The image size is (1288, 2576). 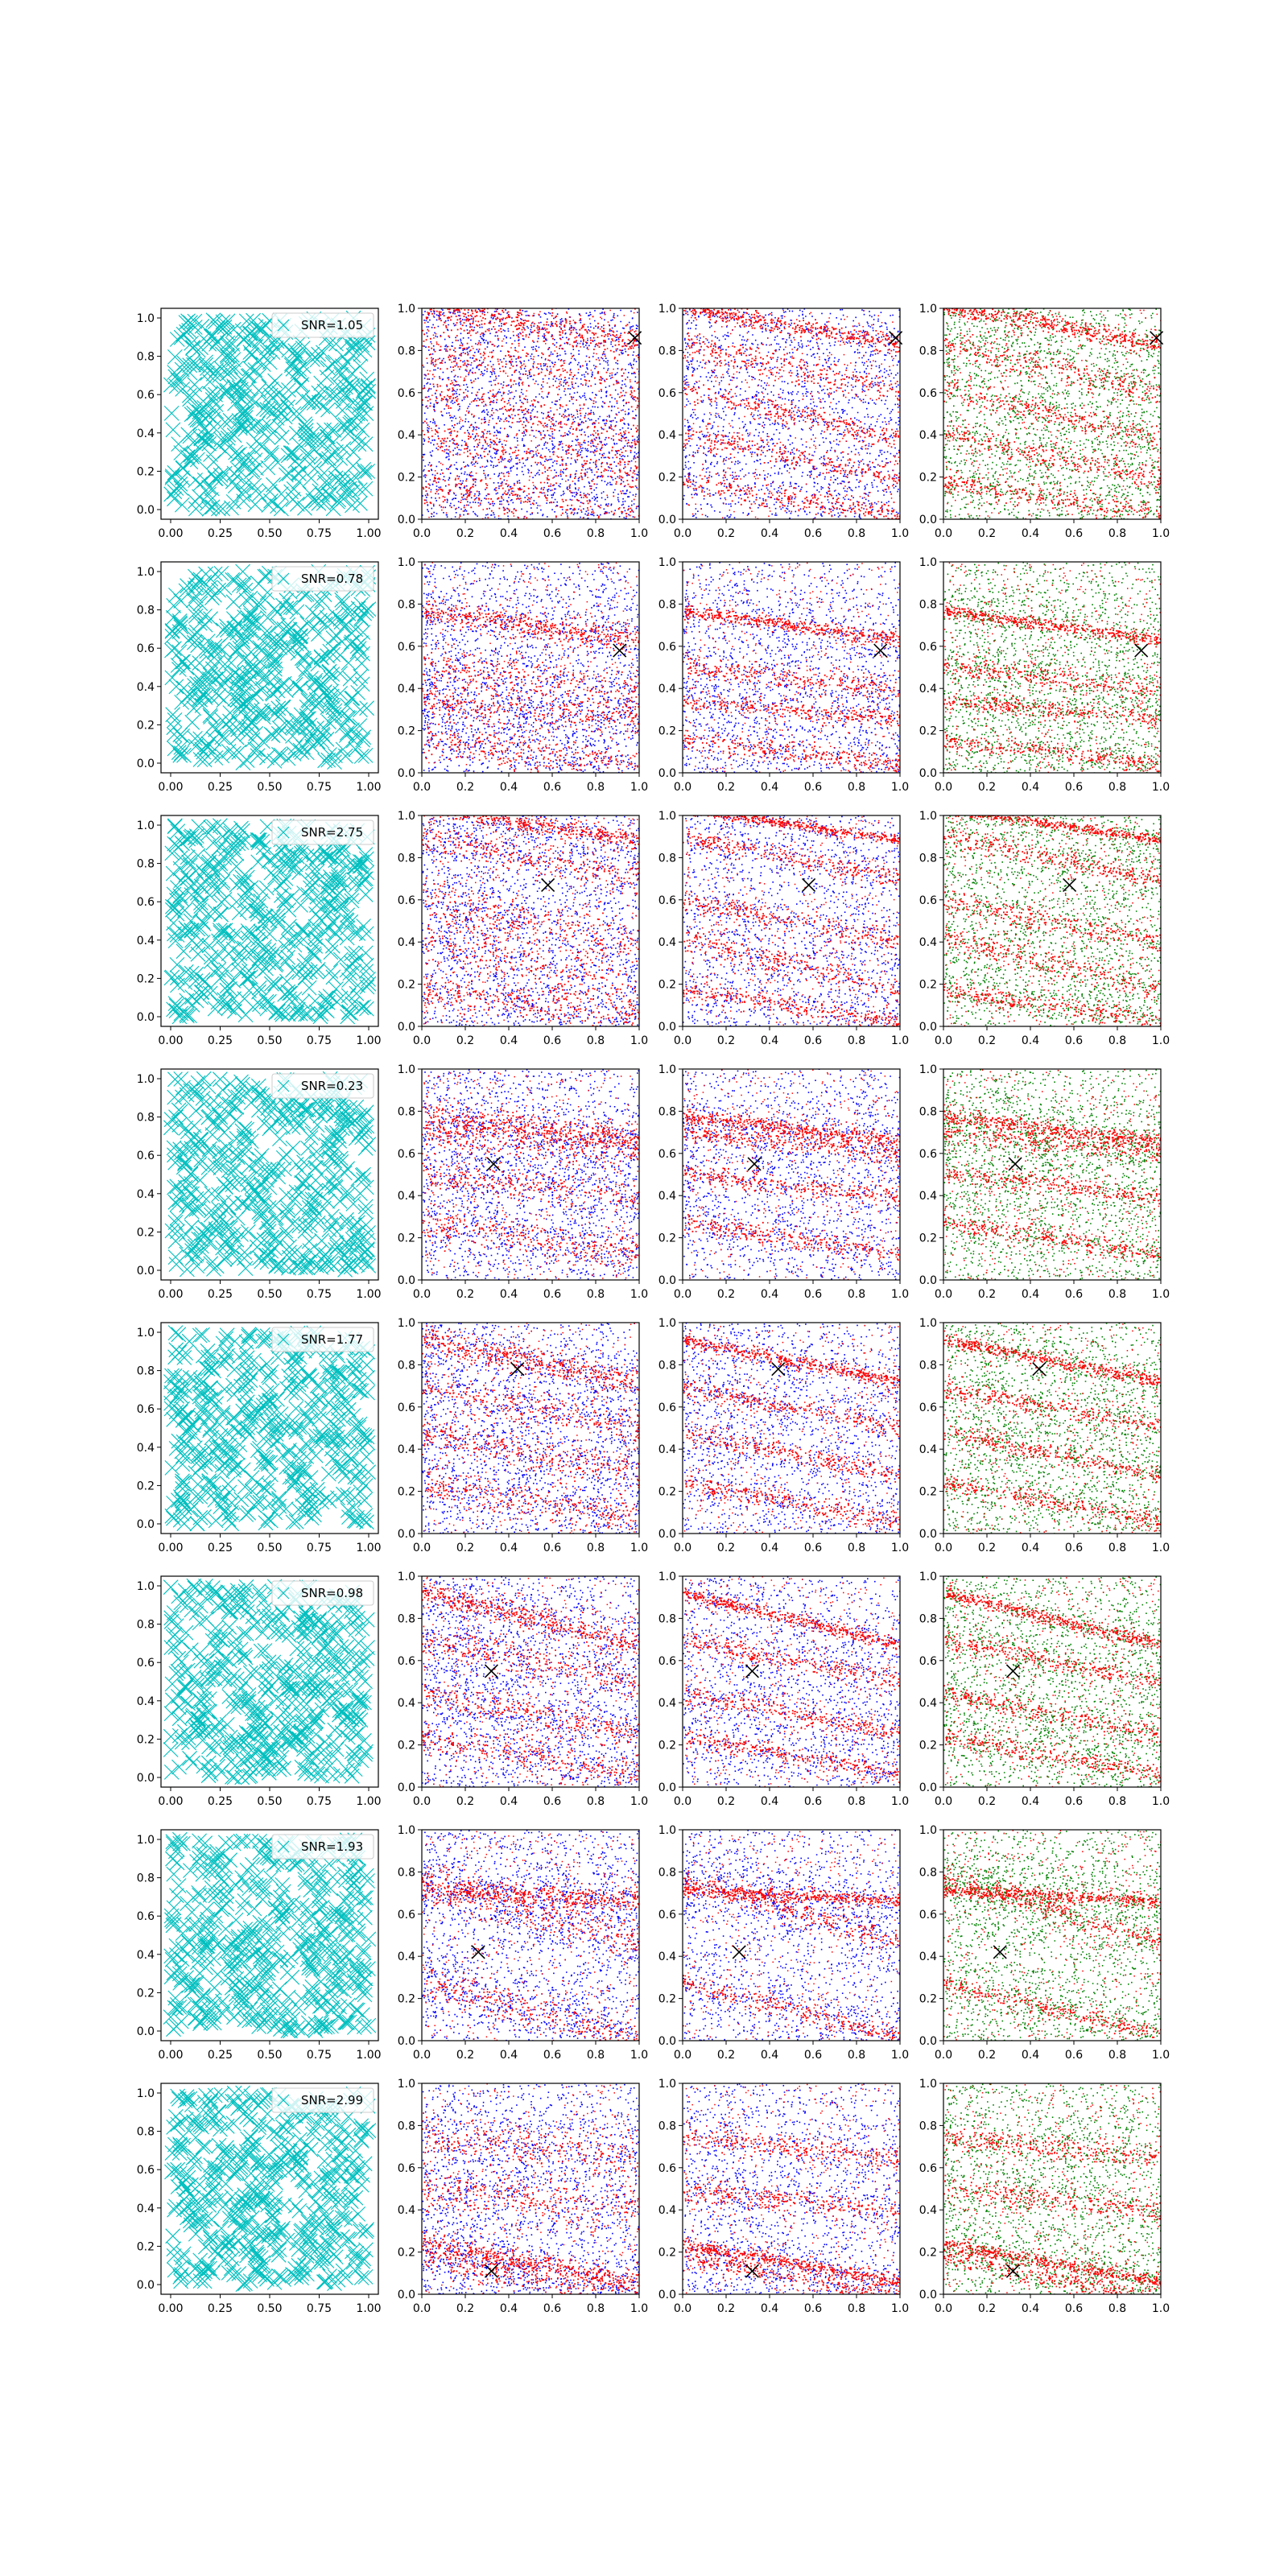 I want to click on axes-frame, so click(x=1052, y=1174).